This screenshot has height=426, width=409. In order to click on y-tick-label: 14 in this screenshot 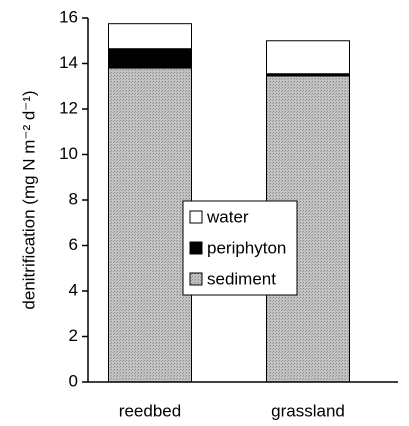, I will do `click(68, 62)`.